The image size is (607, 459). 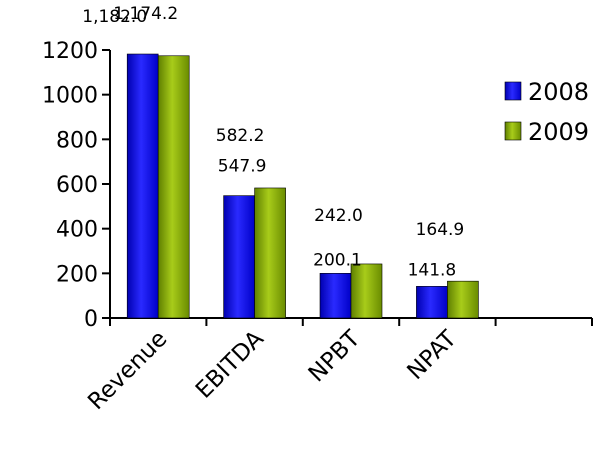 I want to click on category-label: EBITDA, so click(x=230, y=365).